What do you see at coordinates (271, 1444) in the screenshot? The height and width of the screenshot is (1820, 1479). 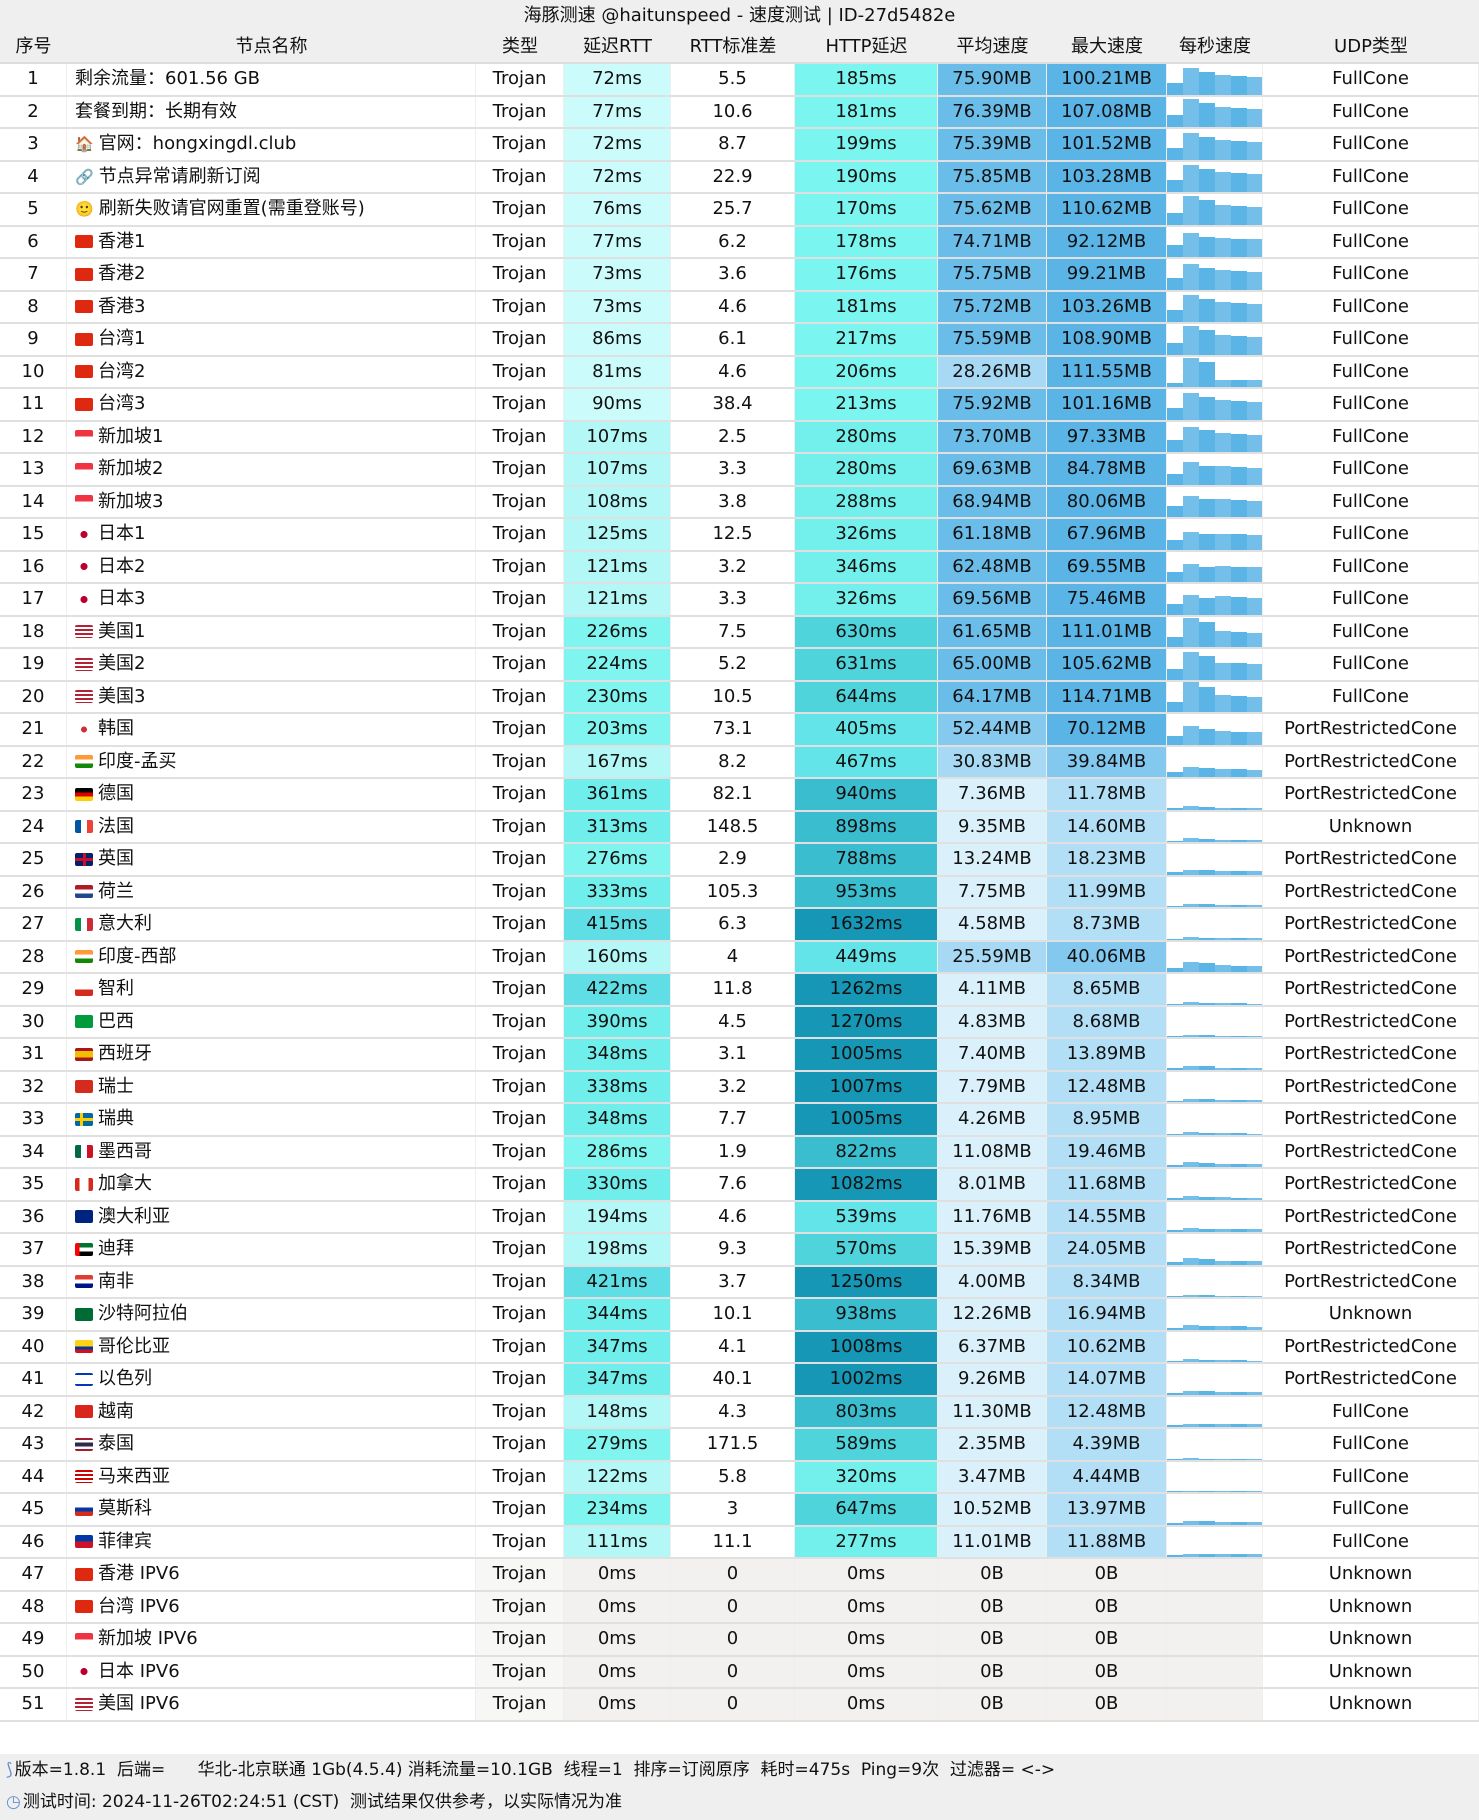 I see `node-name: 泰国` at bounding box center [271, 1444].